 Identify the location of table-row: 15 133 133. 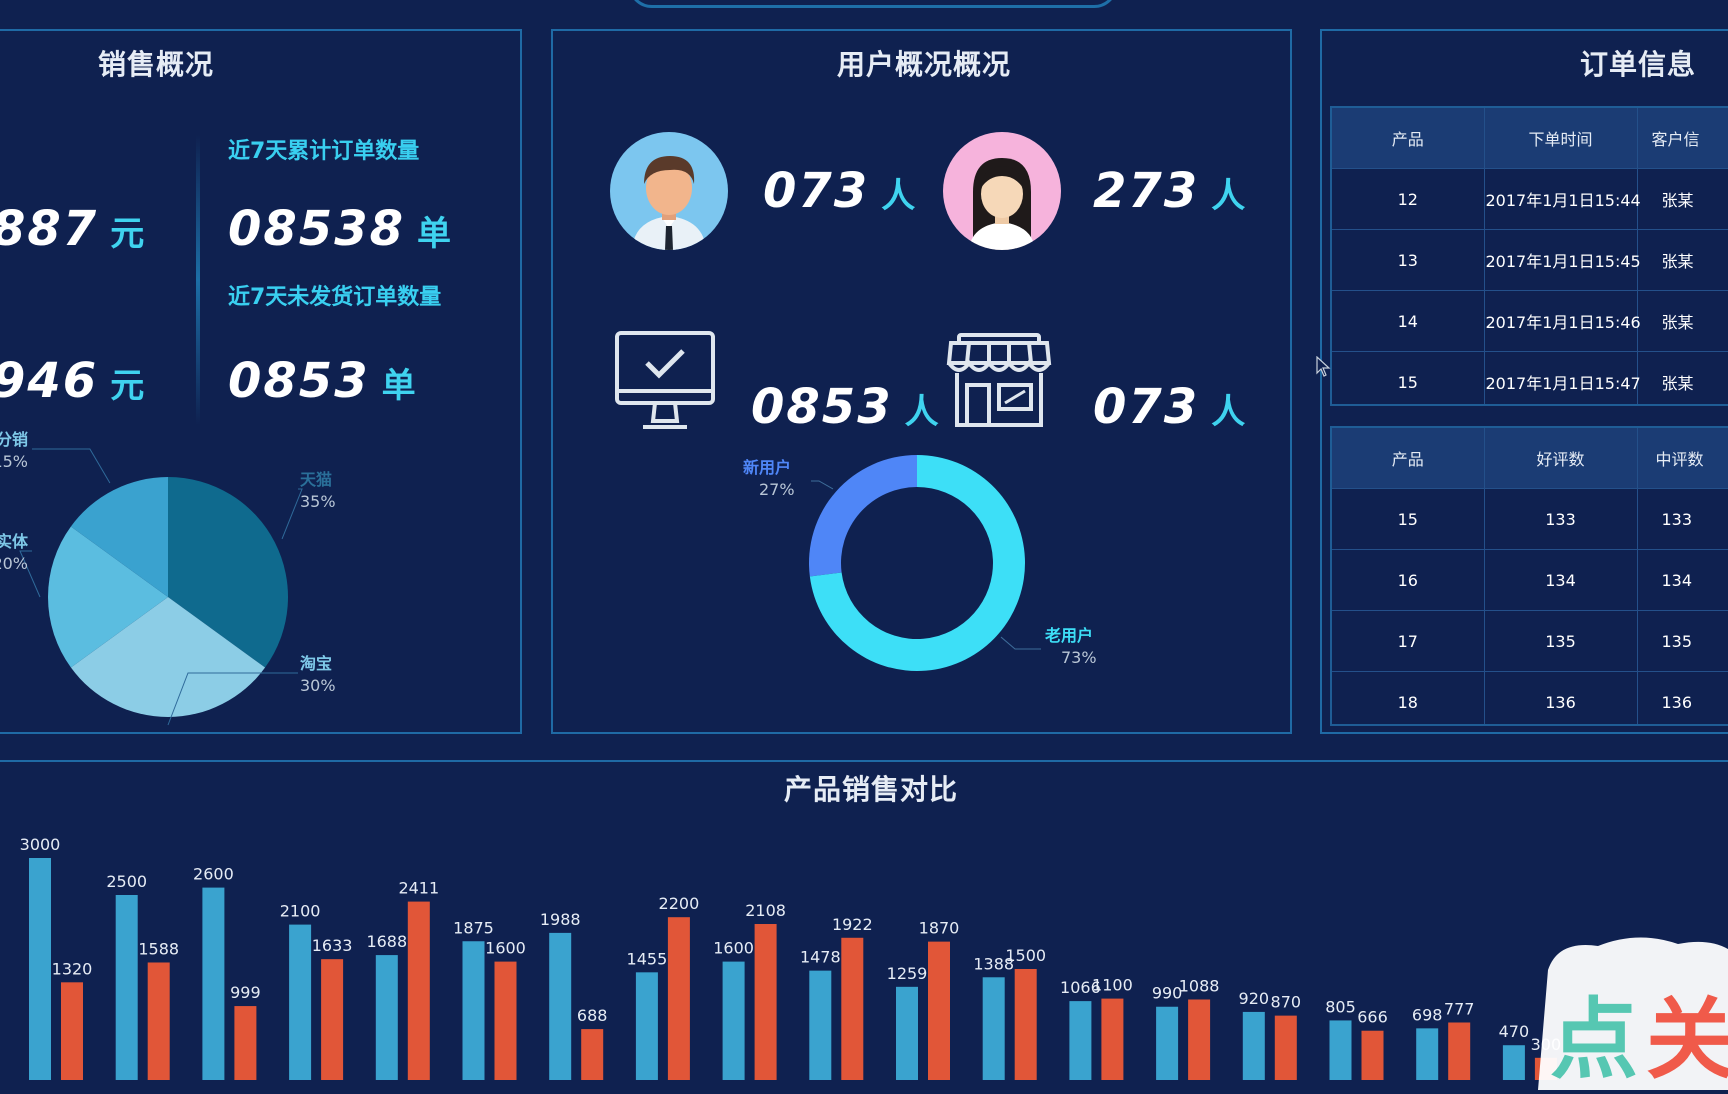
(1530, 519).